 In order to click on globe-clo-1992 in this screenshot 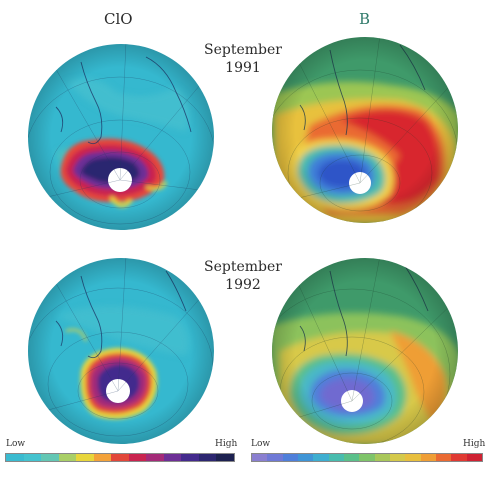, I will do `click(121, 351)`.